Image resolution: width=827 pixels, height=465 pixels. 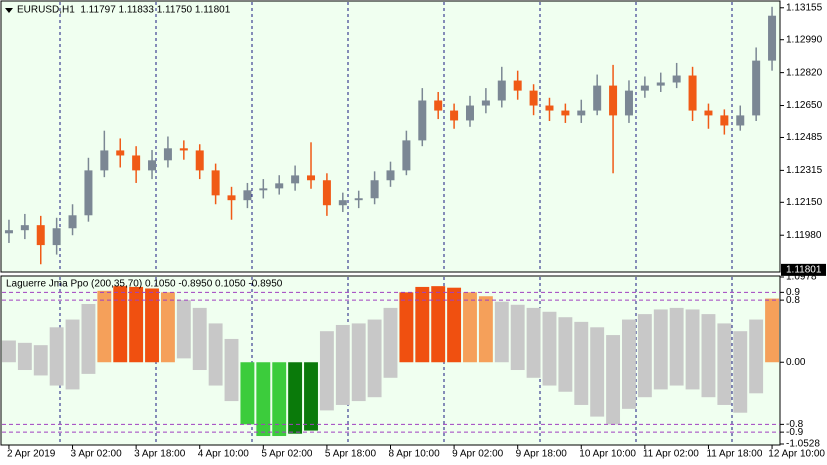 What do you see at coordinates (804, 170) in the screenshot?
I see `y-tick-label: 1.12315` at bounding box center [804, 170].